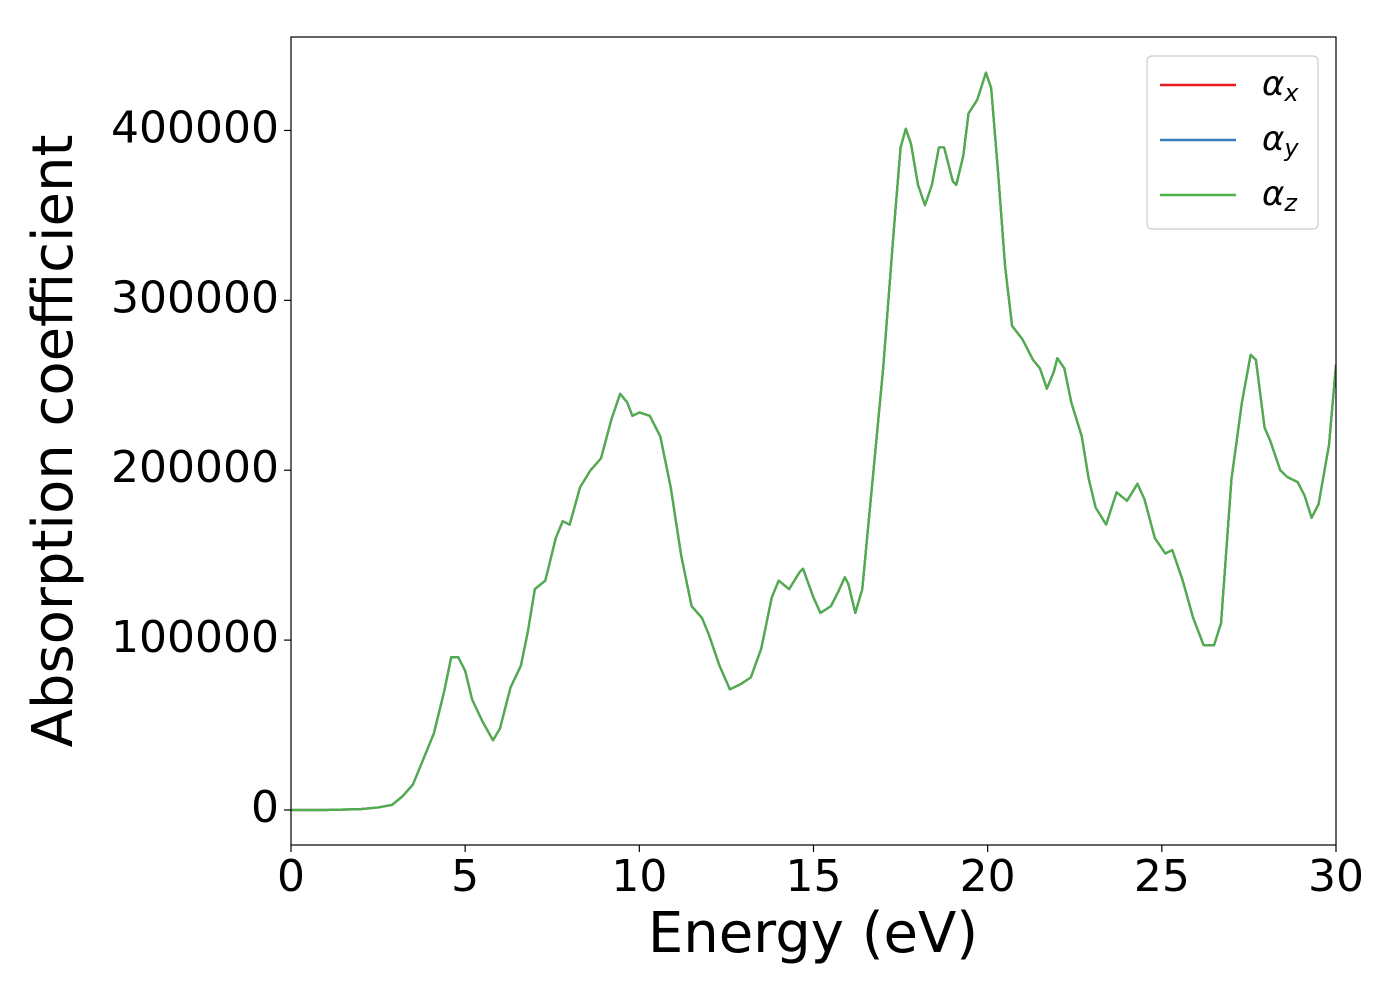 This screenshot has width=1400, height=1000. I want to click on x-tick-label: 5, so click(465, 876).